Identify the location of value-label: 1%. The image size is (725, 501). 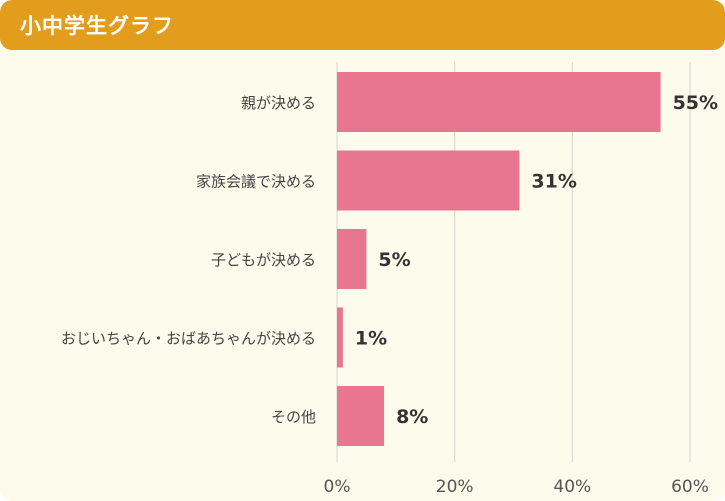
(371, 339).